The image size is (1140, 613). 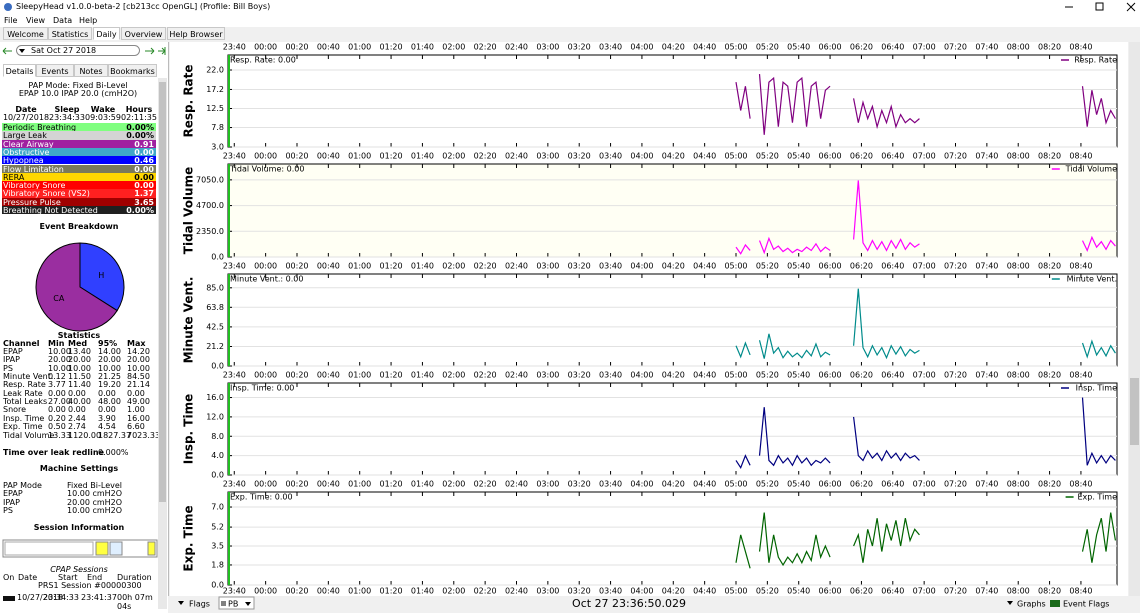 What do you see at coordinates (35, 20) in the screenshot?
I see `menu-item: View` at bounding box center [35, 20].